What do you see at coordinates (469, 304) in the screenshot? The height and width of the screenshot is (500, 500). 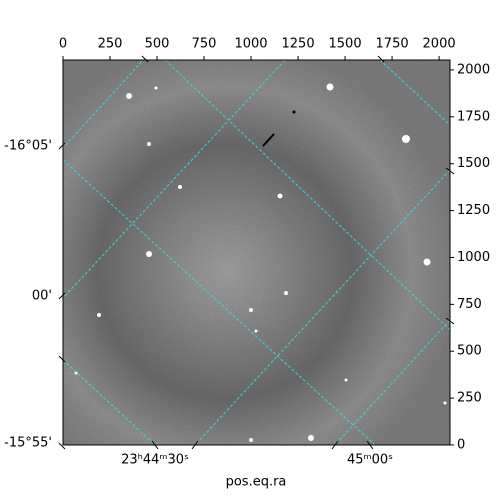 I see `y-tick-label: 750` at bounding box center [469, 304].